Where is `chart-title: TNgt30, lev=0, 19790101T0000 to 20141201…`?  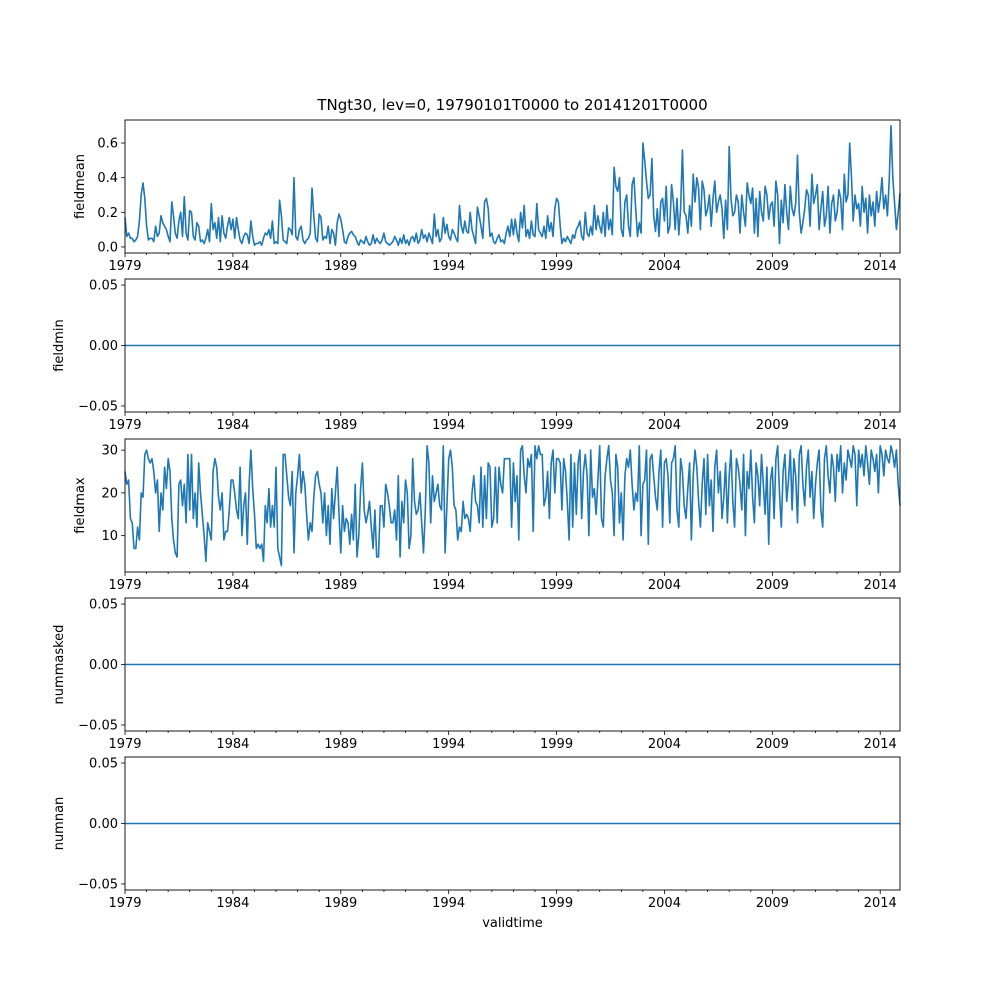 chart-title: TNgt30, lev=0, 19790101T0000 to 20141201… is located at coordinates (512, 105).